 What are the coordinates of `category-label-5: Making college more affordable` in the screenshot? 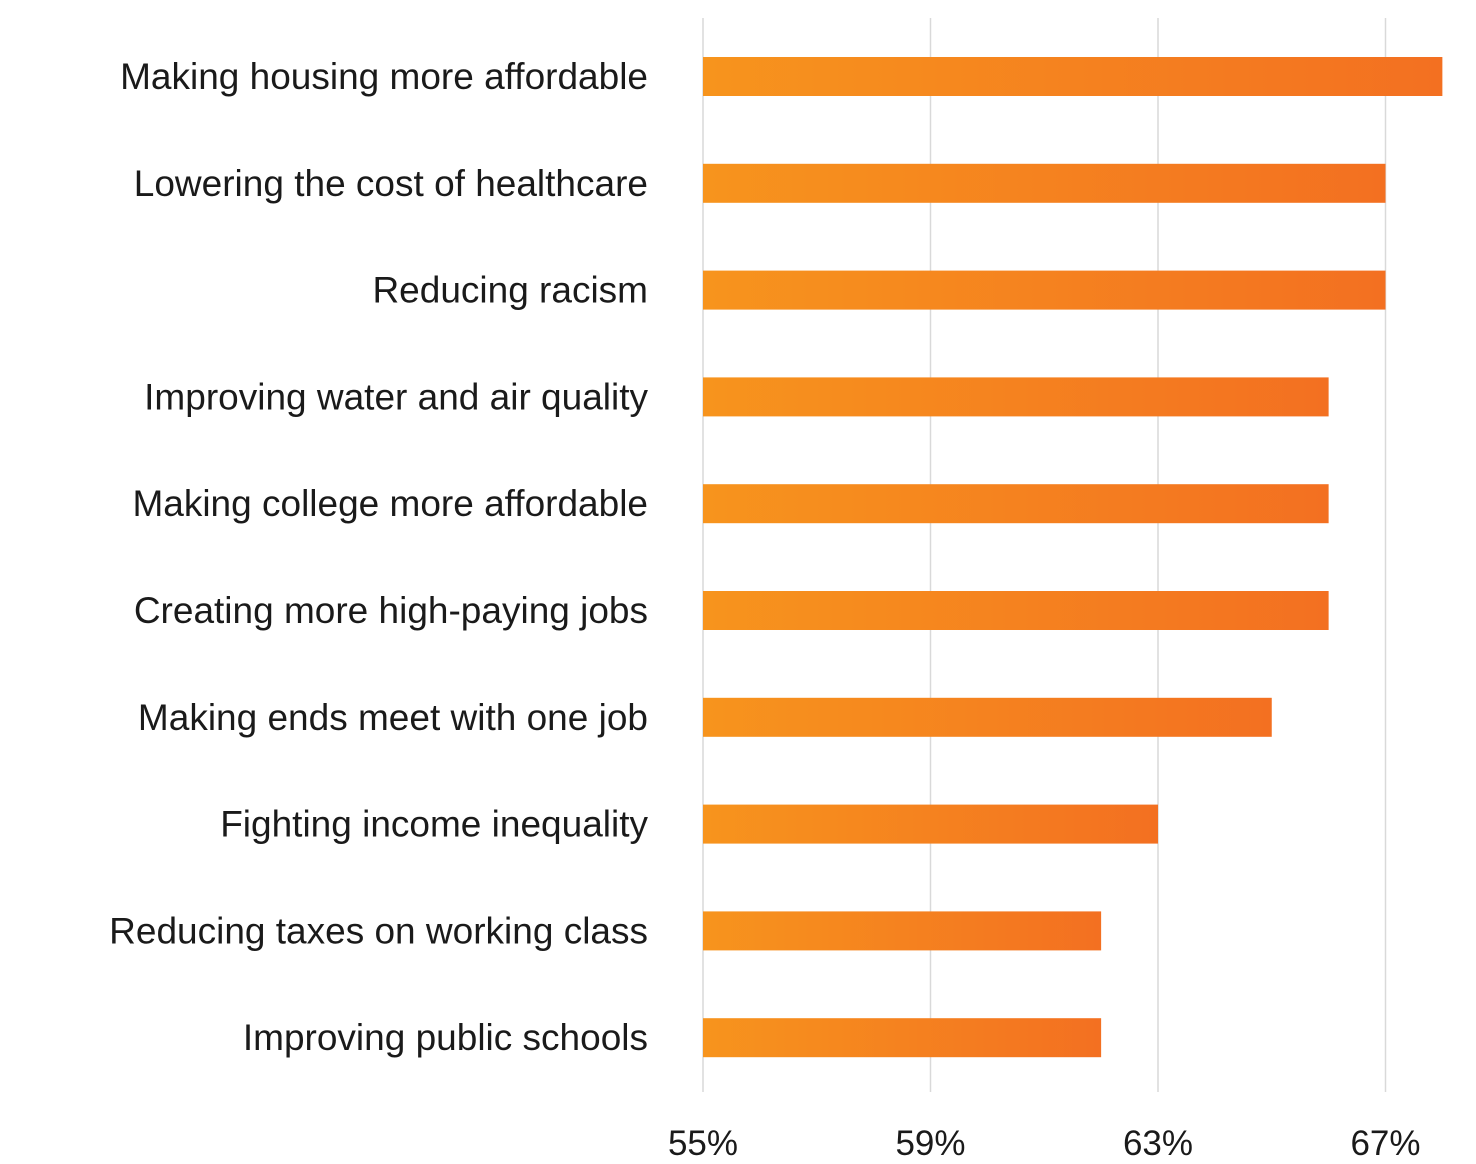 It's located at (390, 503).